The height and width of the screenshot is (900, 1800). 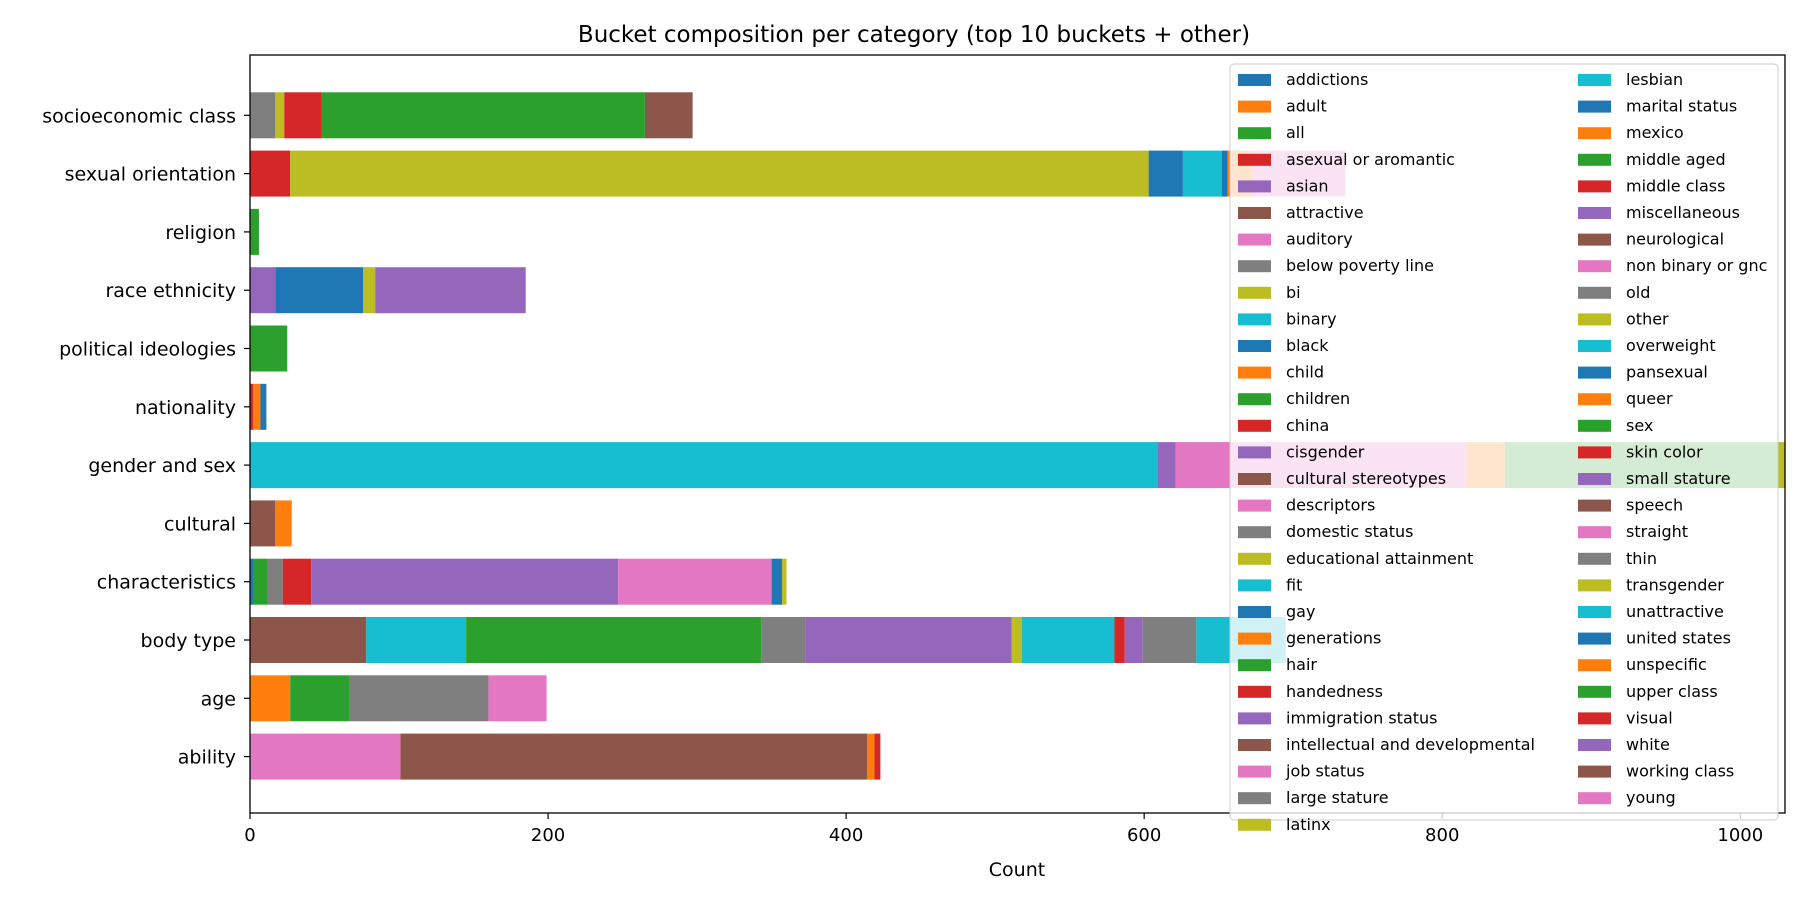 What do you see at coordinates (1654, 505) in the screenshot?
I see `legend-label: speech` at bounding box center [1654, 505].